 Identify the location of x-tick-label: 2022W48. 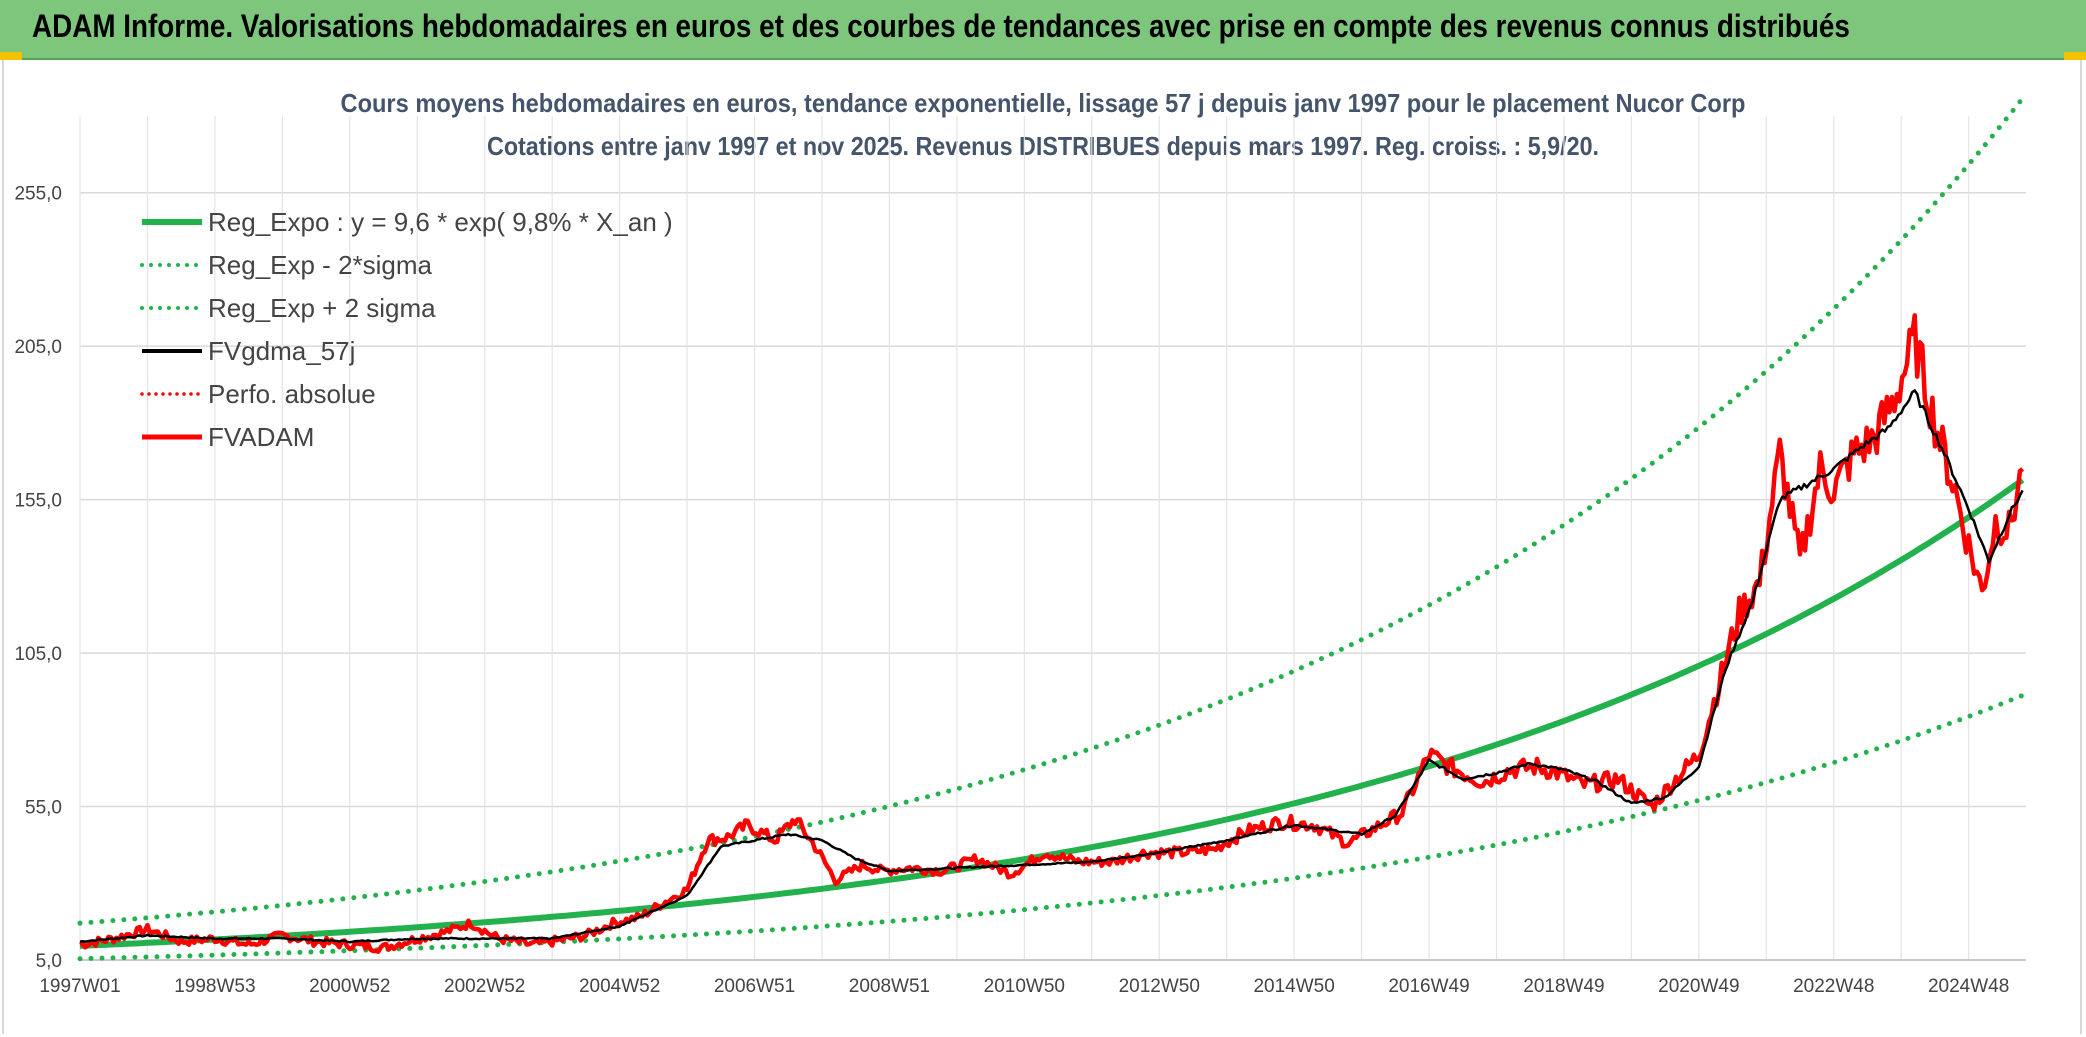
(1833, 986).